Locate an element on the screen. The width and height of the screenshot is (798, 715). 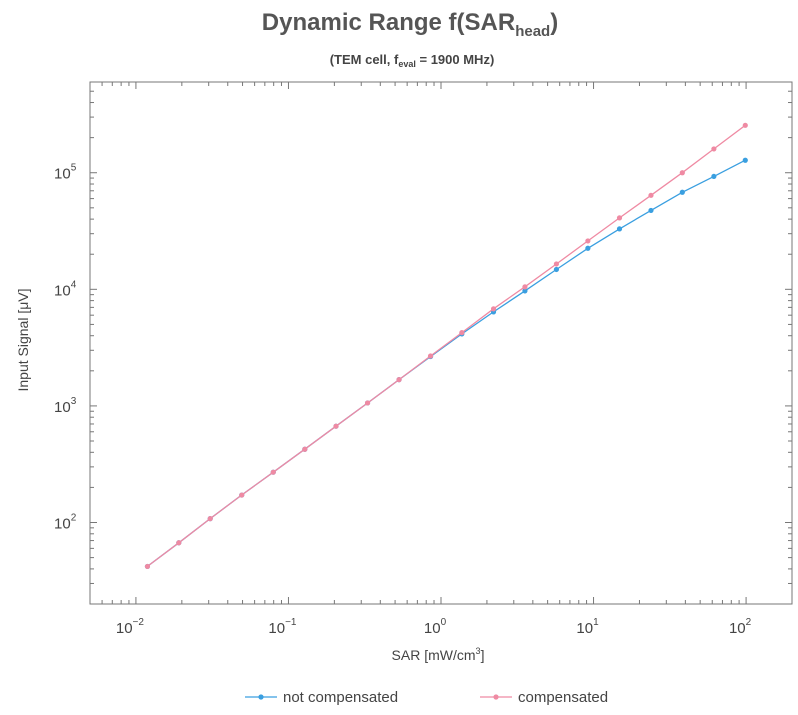
legend-label: not compensated is located at coordinates (340, 697).